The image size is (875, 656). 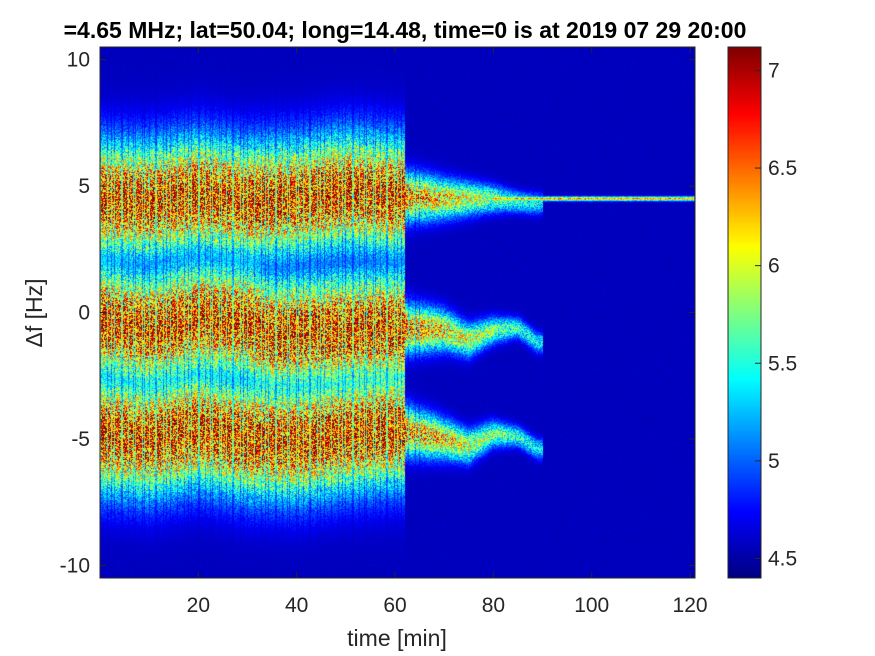 I want to click on x-tick-label: 100, so click(x=591, y=605).